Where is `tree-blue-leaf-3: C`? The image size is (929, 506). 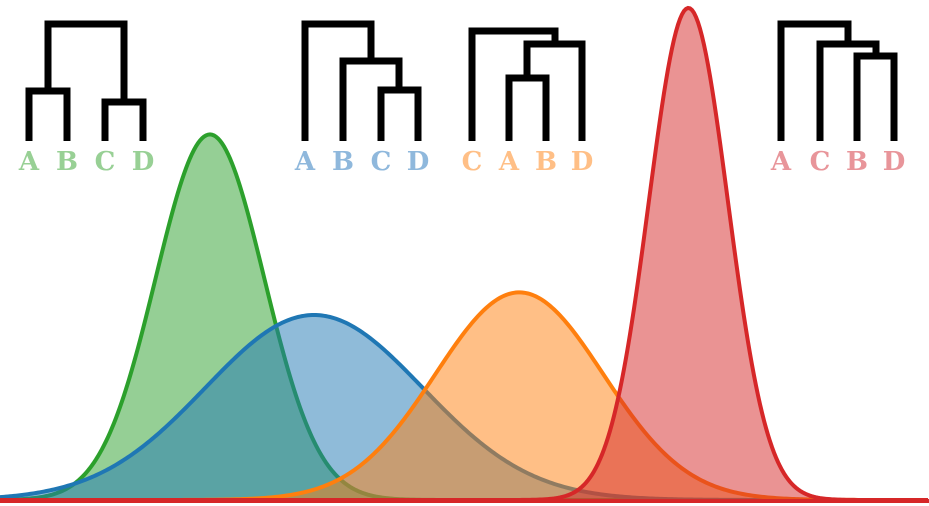 tree-blue-leaf-3: C is located at coordinates (381, 162).